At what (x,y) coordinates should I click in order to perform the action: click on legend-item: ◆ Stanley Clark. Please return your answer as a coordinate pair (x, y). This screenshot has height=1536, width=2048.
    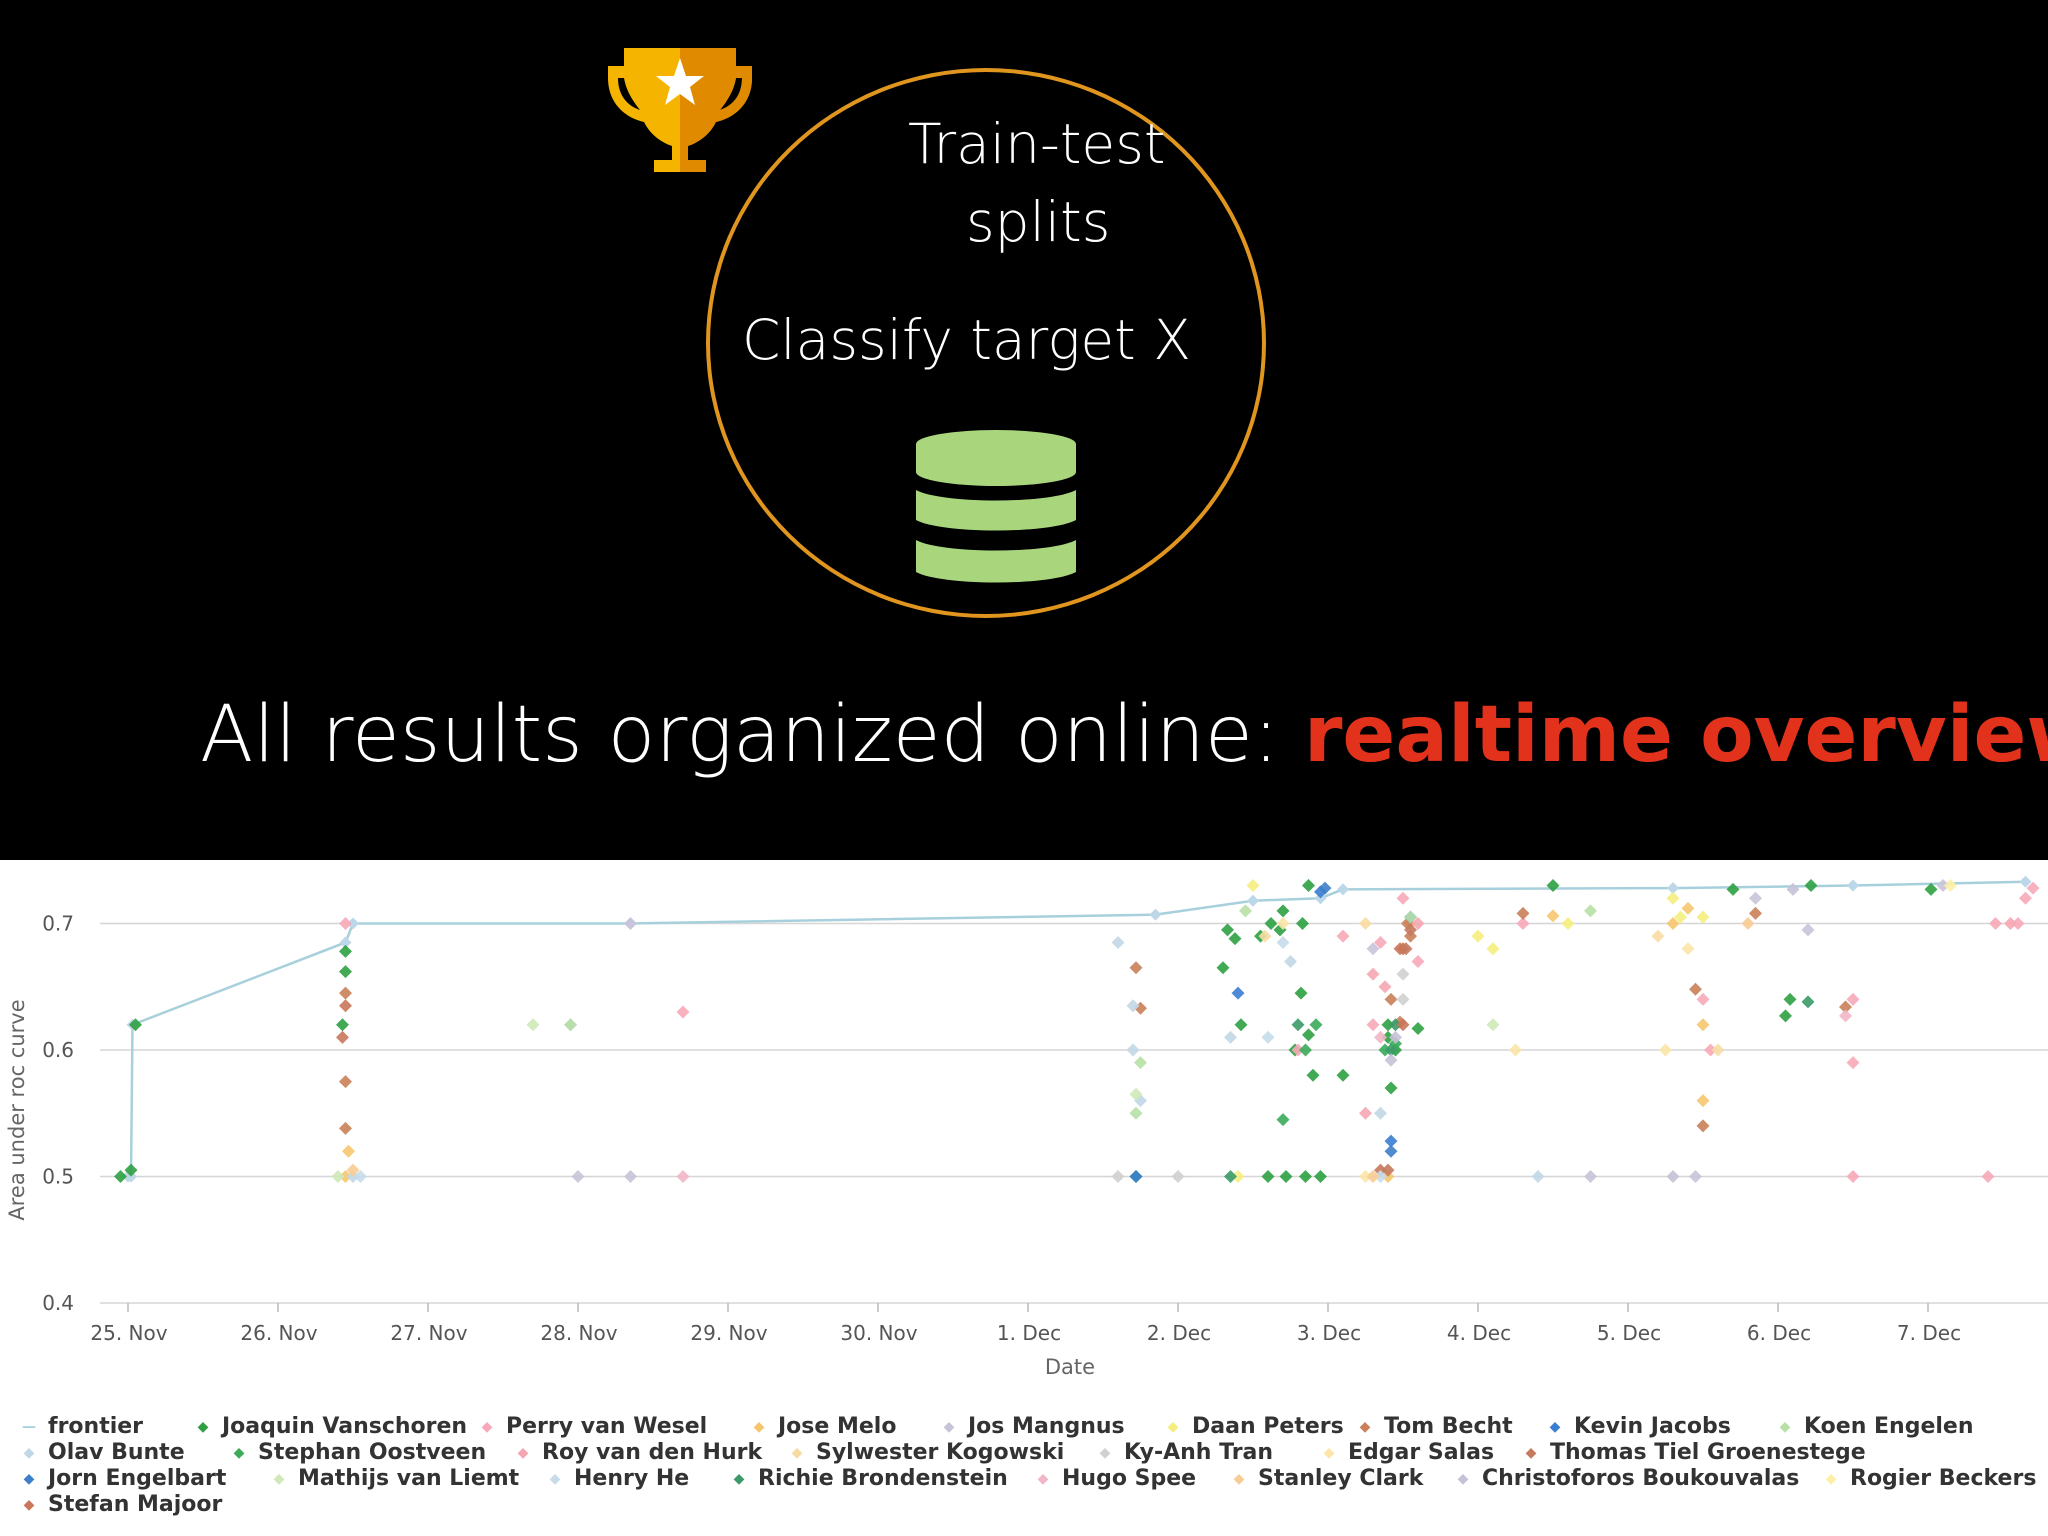
    Looking at the image, I should click on (1328, 1478).